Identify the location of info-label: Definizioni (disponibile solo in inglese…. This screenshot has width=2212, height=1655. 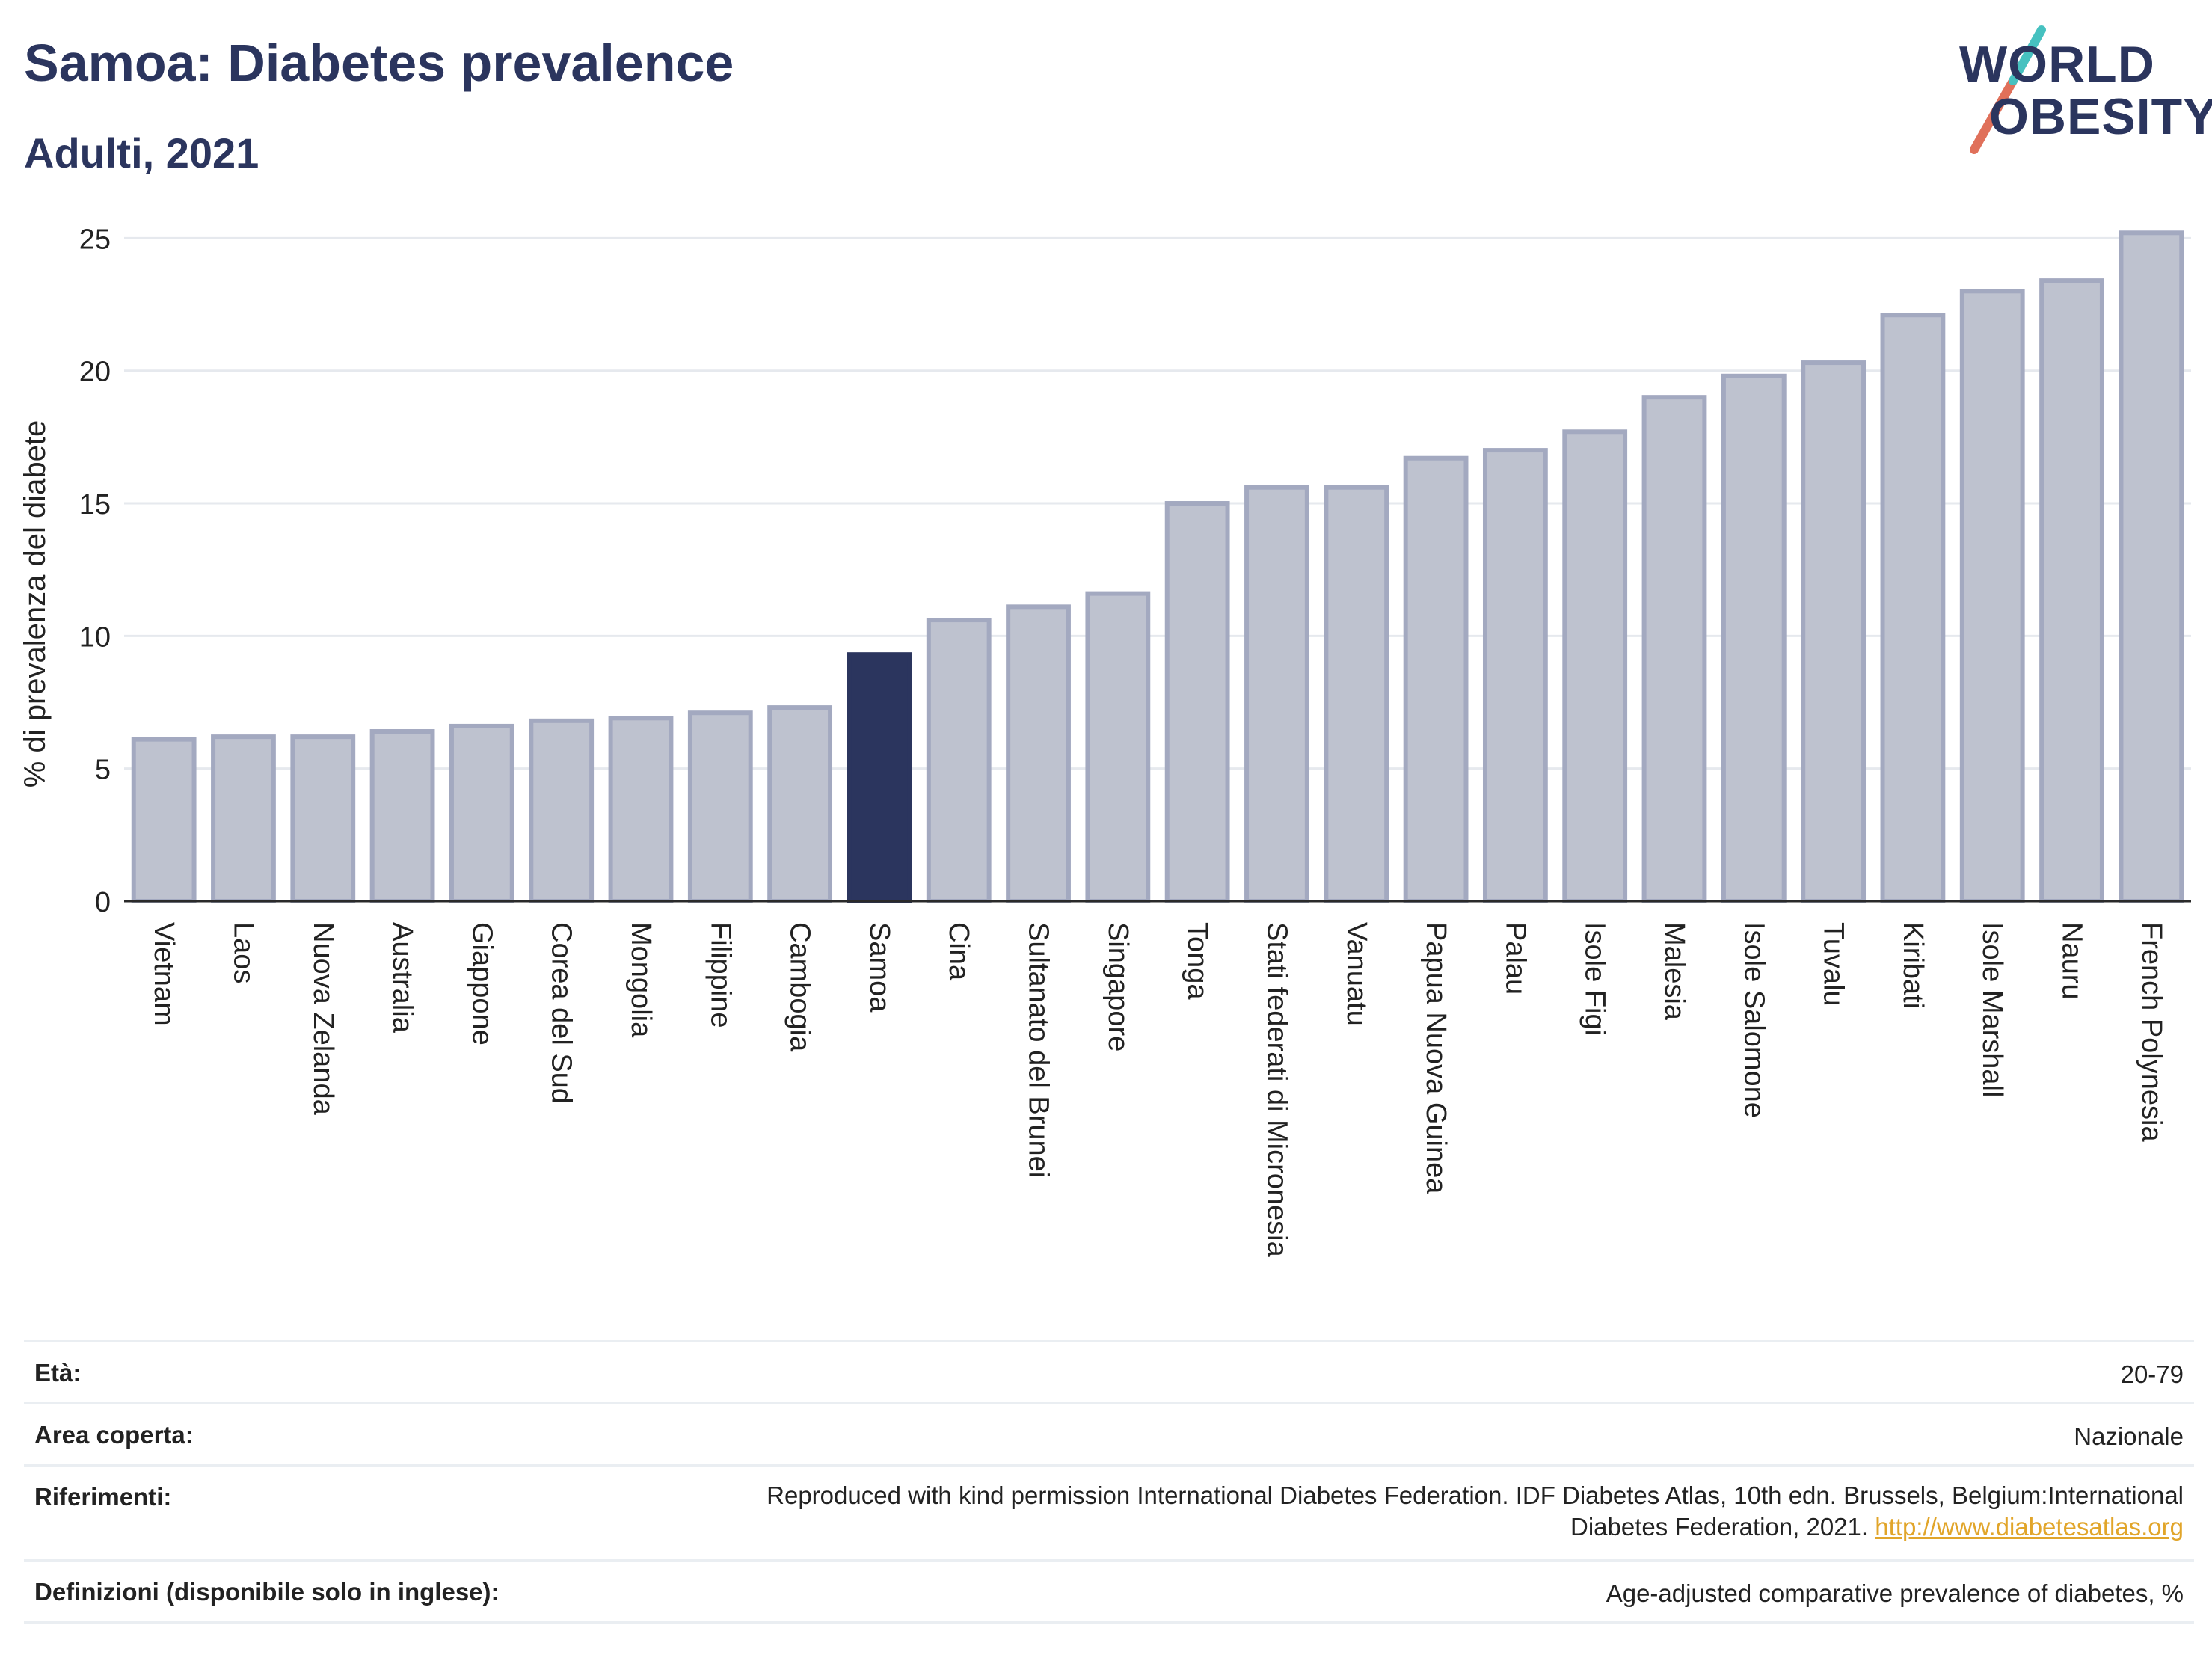
(267, 1592).